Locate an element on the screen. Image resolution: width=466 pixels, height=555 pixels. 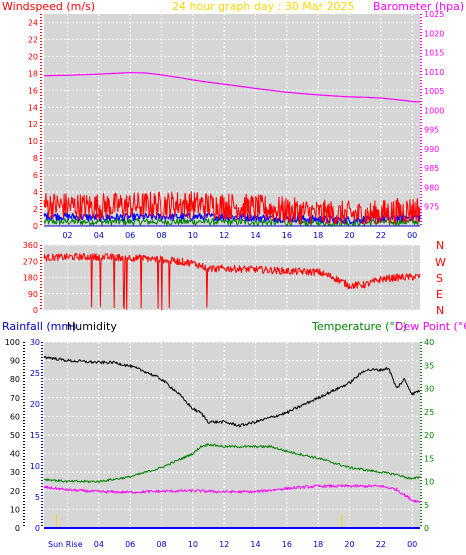
direction-label-e: E is located at coordinates (439, 294).